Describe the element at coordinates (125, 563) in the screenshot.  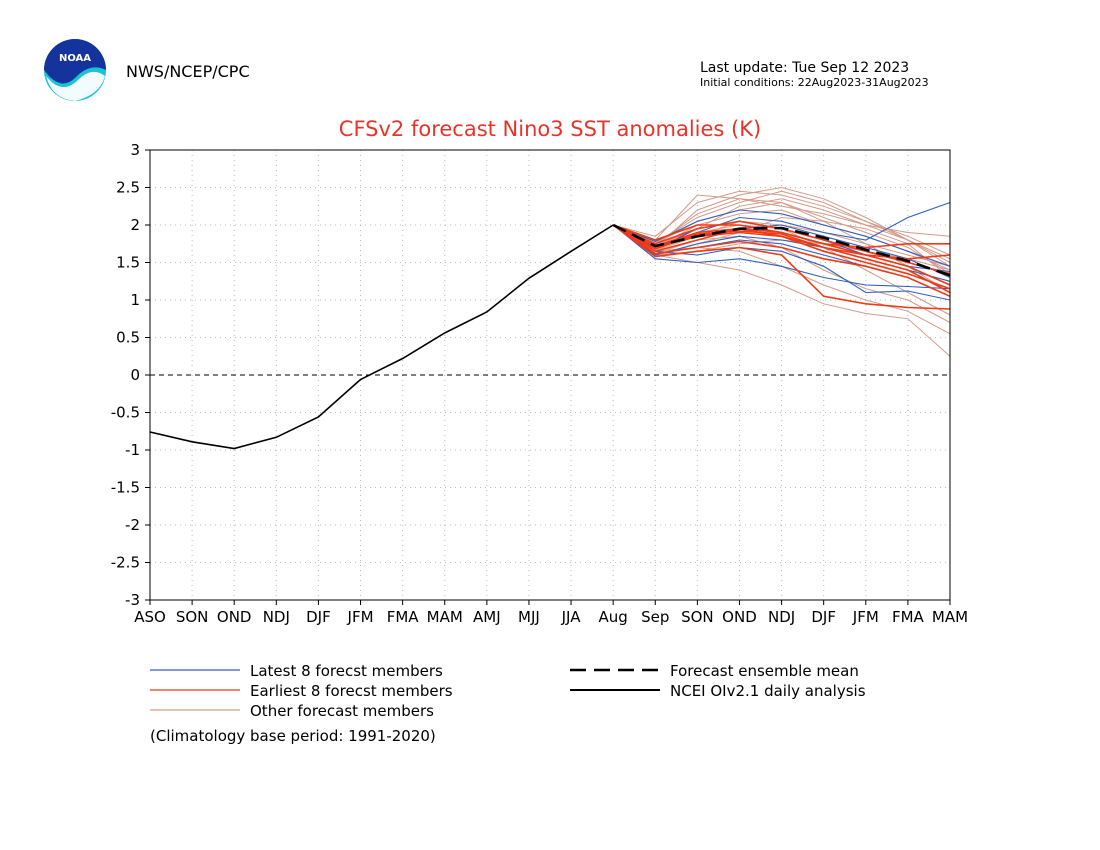
I see `y-tick-label: -2.5` at that location.